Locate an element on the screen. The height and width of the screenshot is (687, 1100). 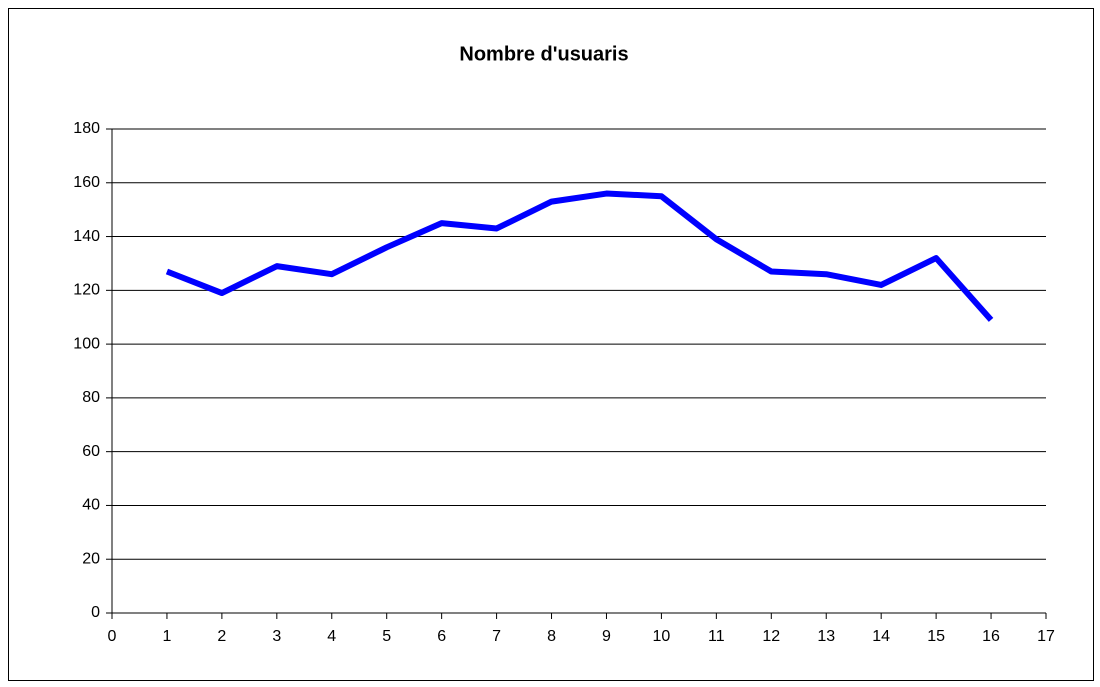
x-tick-label: 10 is located at coordinates (662, 636).